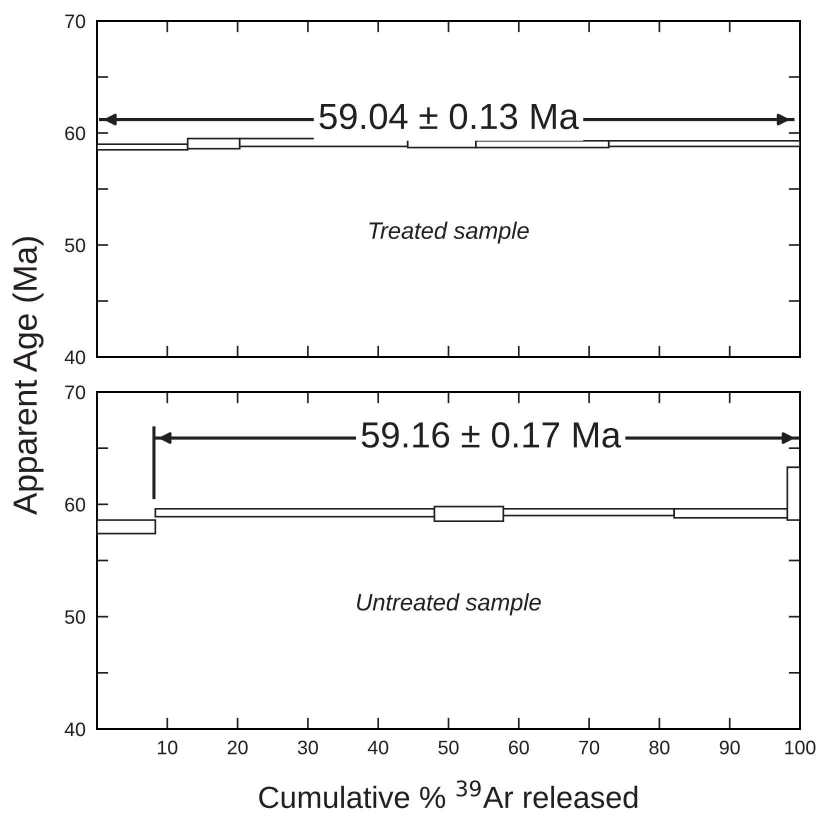  I want to click on x-tick-label: 50, so click(448, 747).